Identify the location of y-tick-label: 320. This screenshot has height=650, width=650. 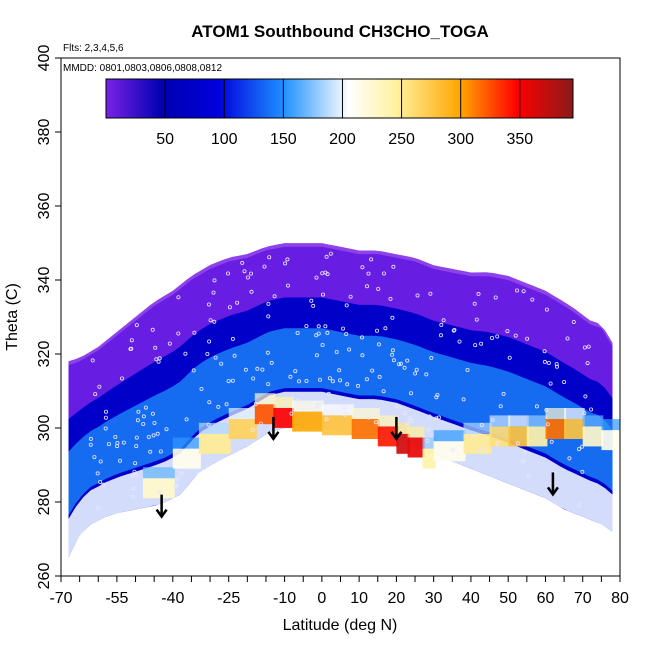
(44, 354).